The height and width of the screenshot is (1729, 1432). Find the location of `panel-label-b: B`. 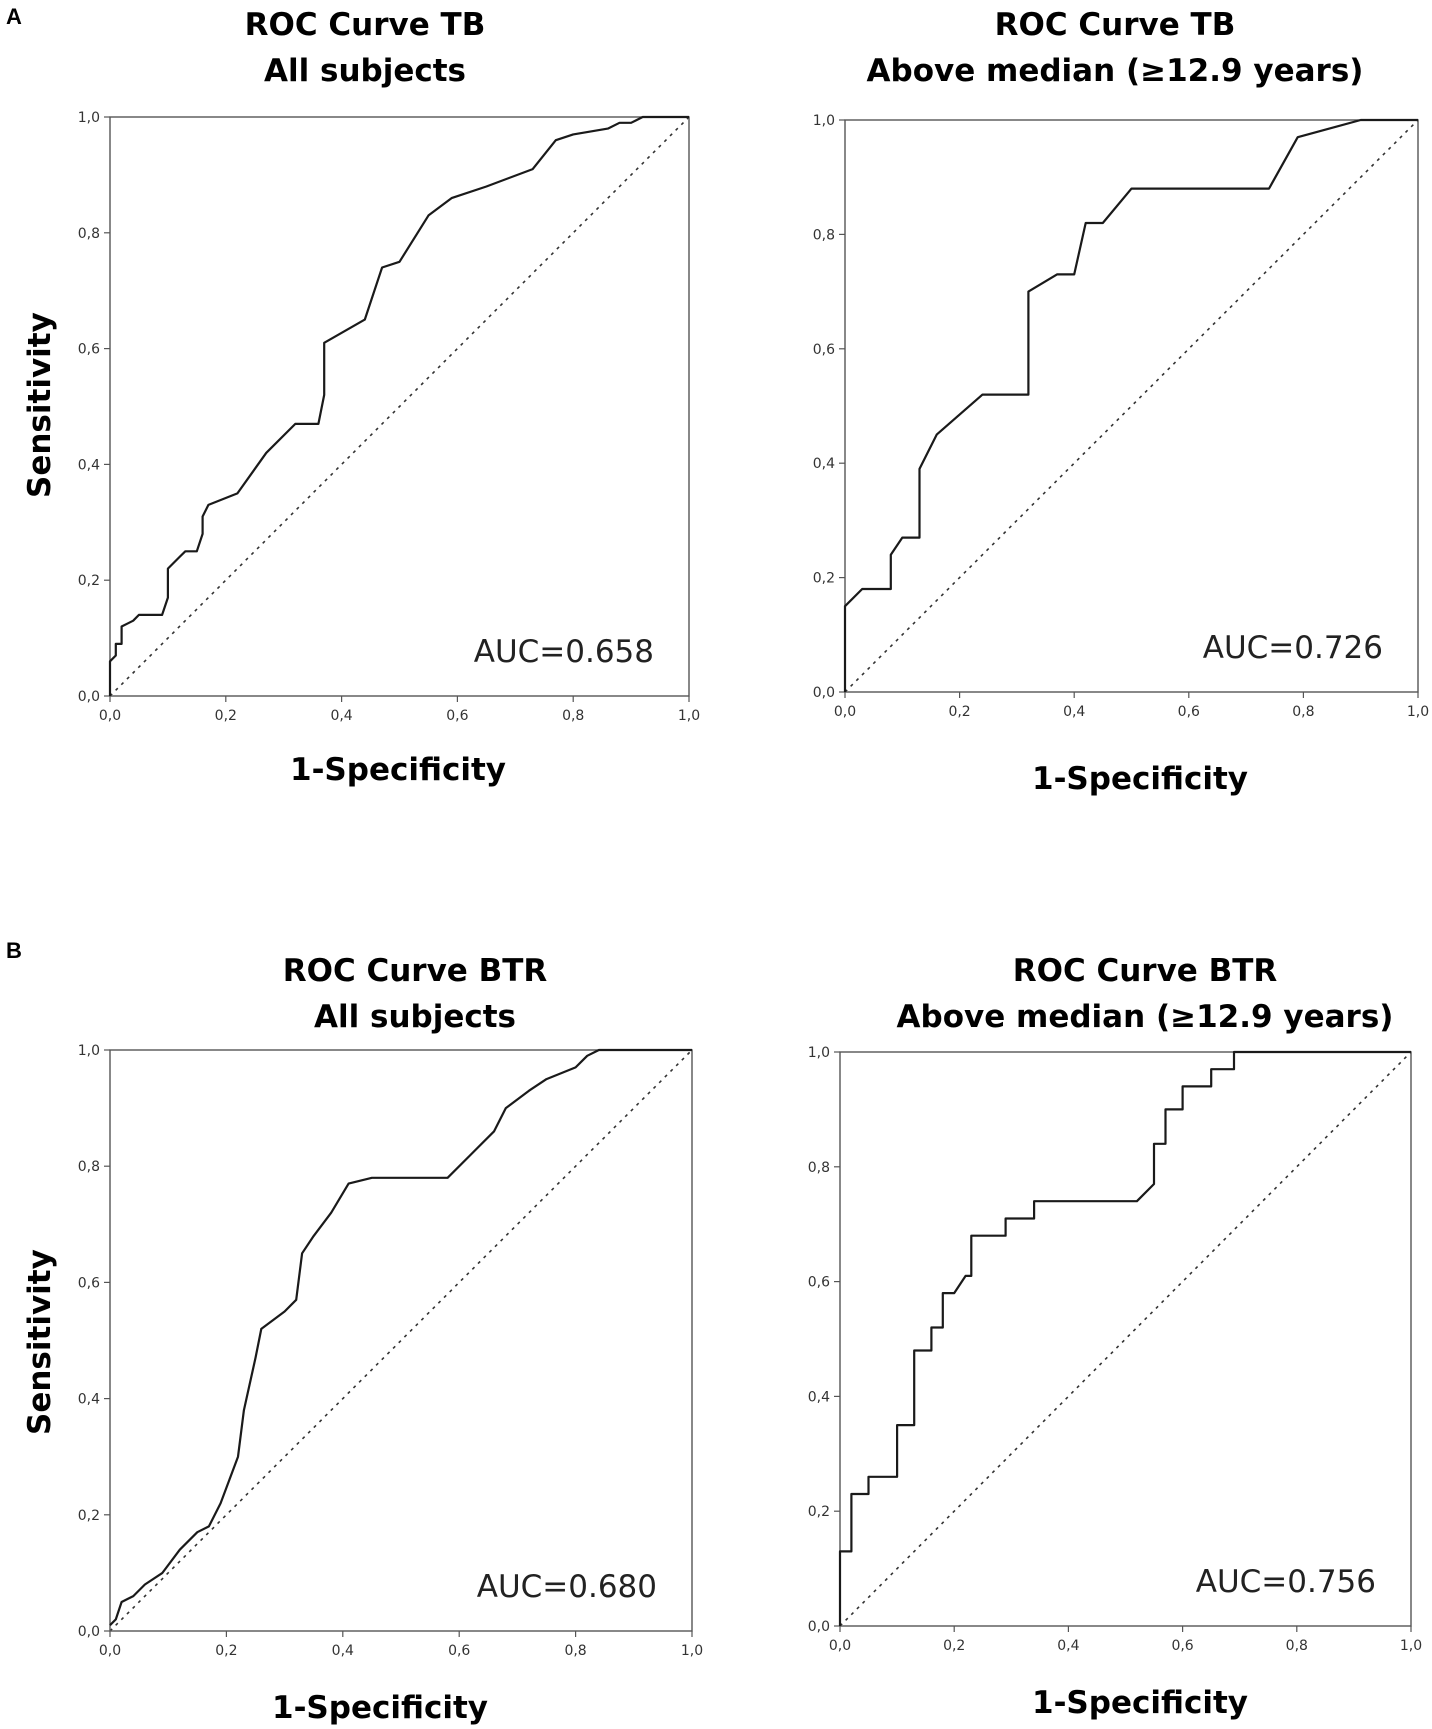

panel-label-b: B is located at coordinates (14, 950).